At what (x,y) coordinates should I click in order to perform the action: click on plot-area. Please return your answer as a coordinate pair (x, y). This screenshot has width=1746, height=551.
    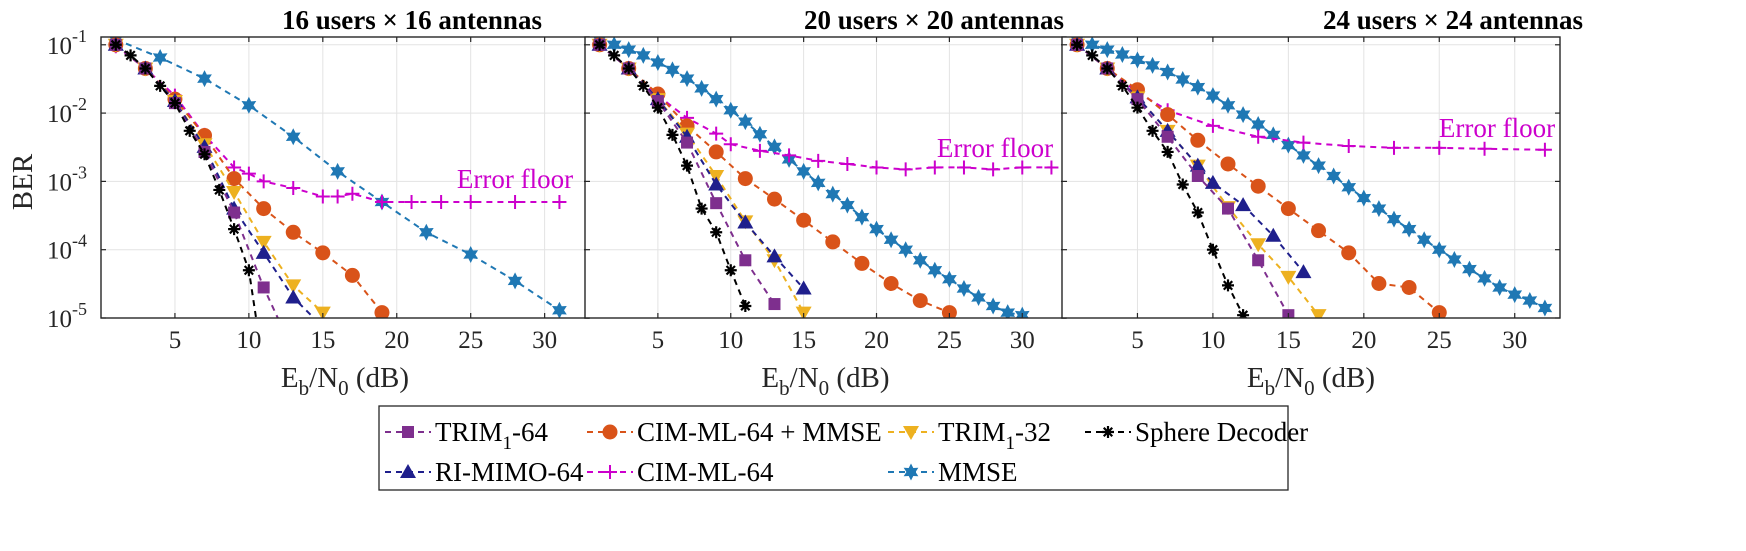
    Looking at the image, I should click on (1311, 177).